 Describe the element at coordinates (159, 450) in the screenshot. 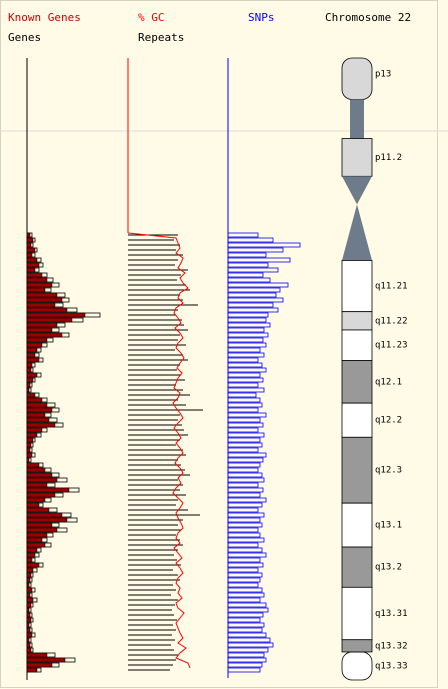

I see `gc-line` at that location.